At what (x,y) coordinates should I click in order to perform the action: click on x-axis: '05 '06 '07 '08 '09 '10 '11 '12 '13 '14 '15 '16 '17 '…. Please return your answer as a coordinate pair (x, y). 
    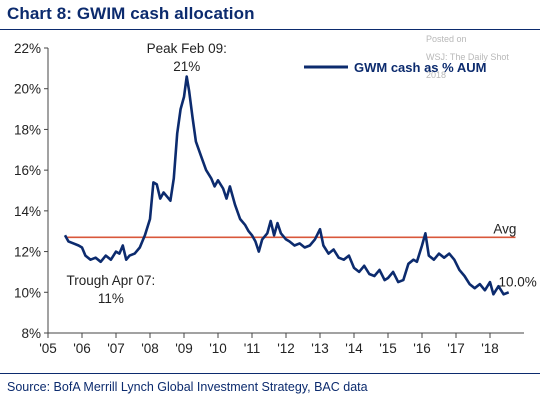
    Looking at the image, I should click on (281, 344).